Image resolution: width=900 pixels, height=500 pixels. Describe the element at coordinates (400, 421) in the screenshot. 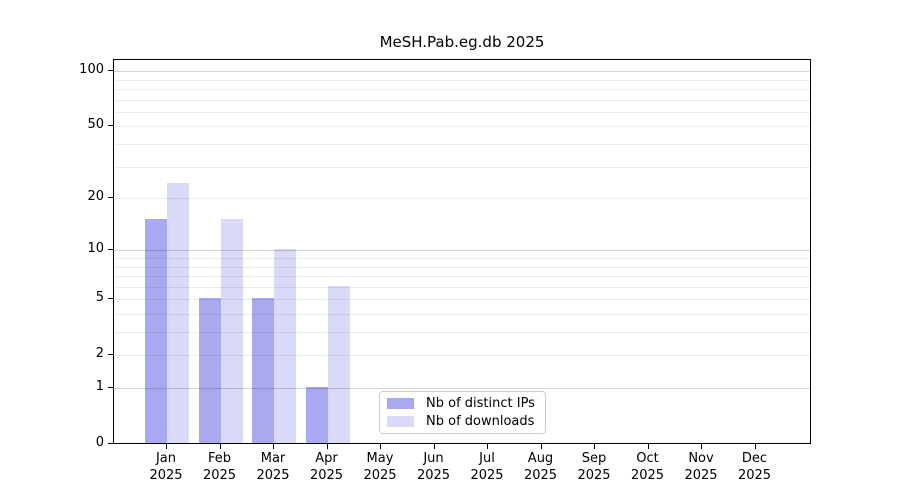

I see `legend-swatch-downloads` at that location.